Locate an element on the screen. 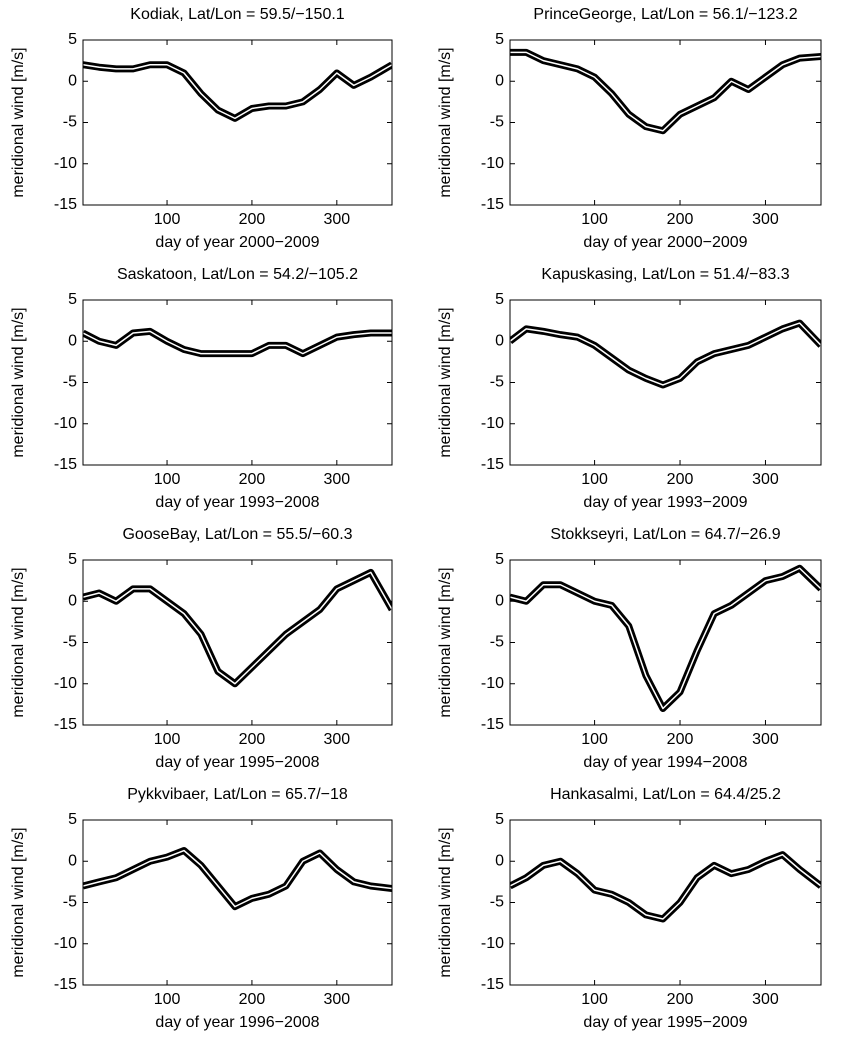 This screenshot has height=1042, width=847. subplot-title: Stokkseyri, Lat/Lon = 64.7/−26.9 is located at coordinates (665, 534).